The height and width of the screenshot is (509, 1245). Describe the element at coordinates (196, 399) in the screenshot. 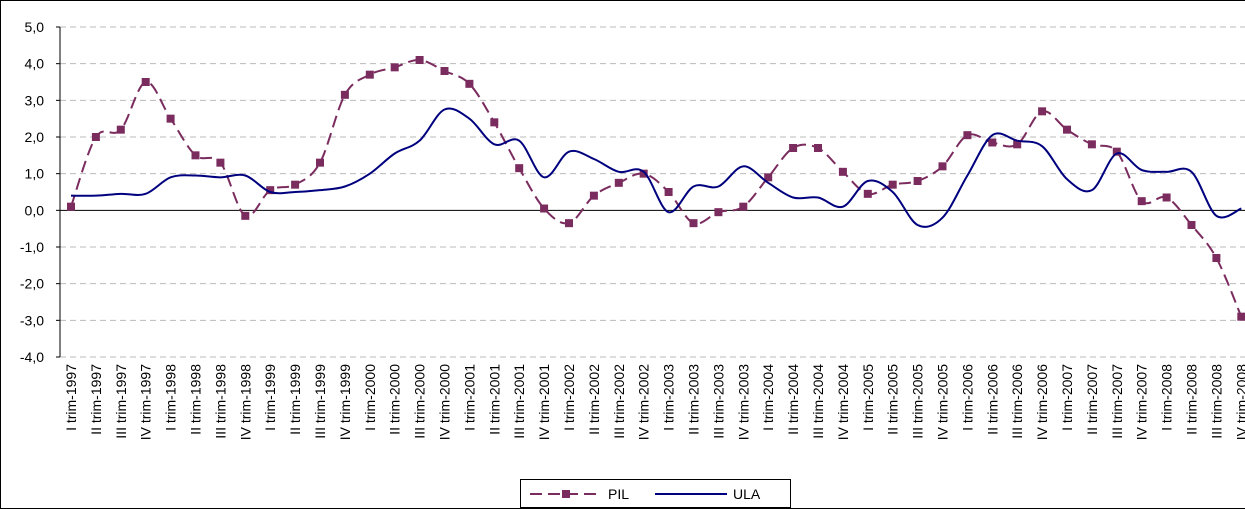

I see `x-tick-label: II trim-1998` at that location.